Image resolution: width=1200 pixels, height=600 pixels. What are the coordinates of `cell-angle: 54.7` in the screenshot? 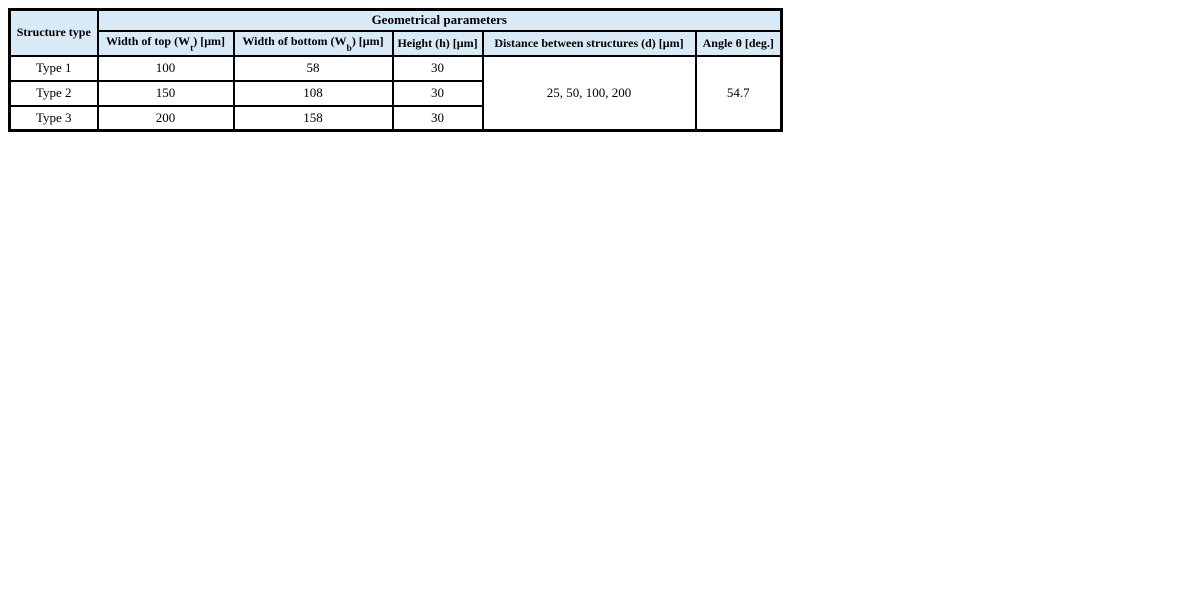 It's located at (738, 93).